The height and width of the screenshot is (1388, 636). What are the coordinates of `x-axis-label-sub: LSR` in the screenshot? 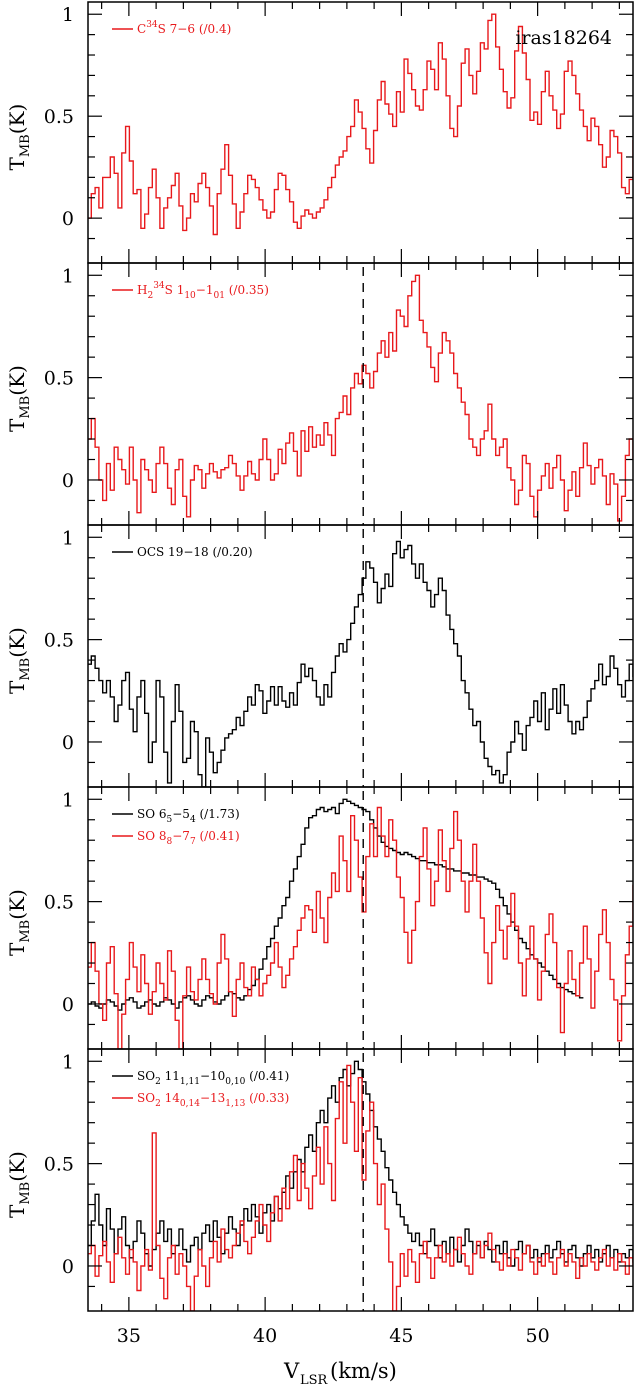 It's located at (314, 1380).